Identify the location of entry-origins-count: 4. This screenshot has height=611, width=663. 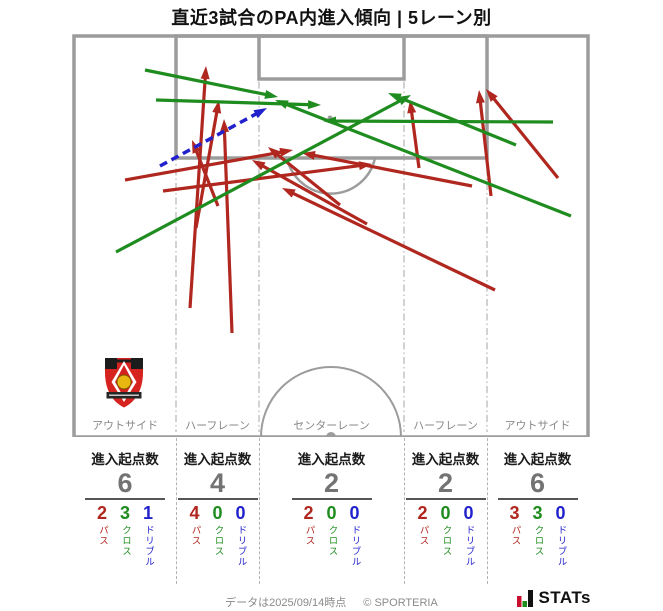
(217, 483).